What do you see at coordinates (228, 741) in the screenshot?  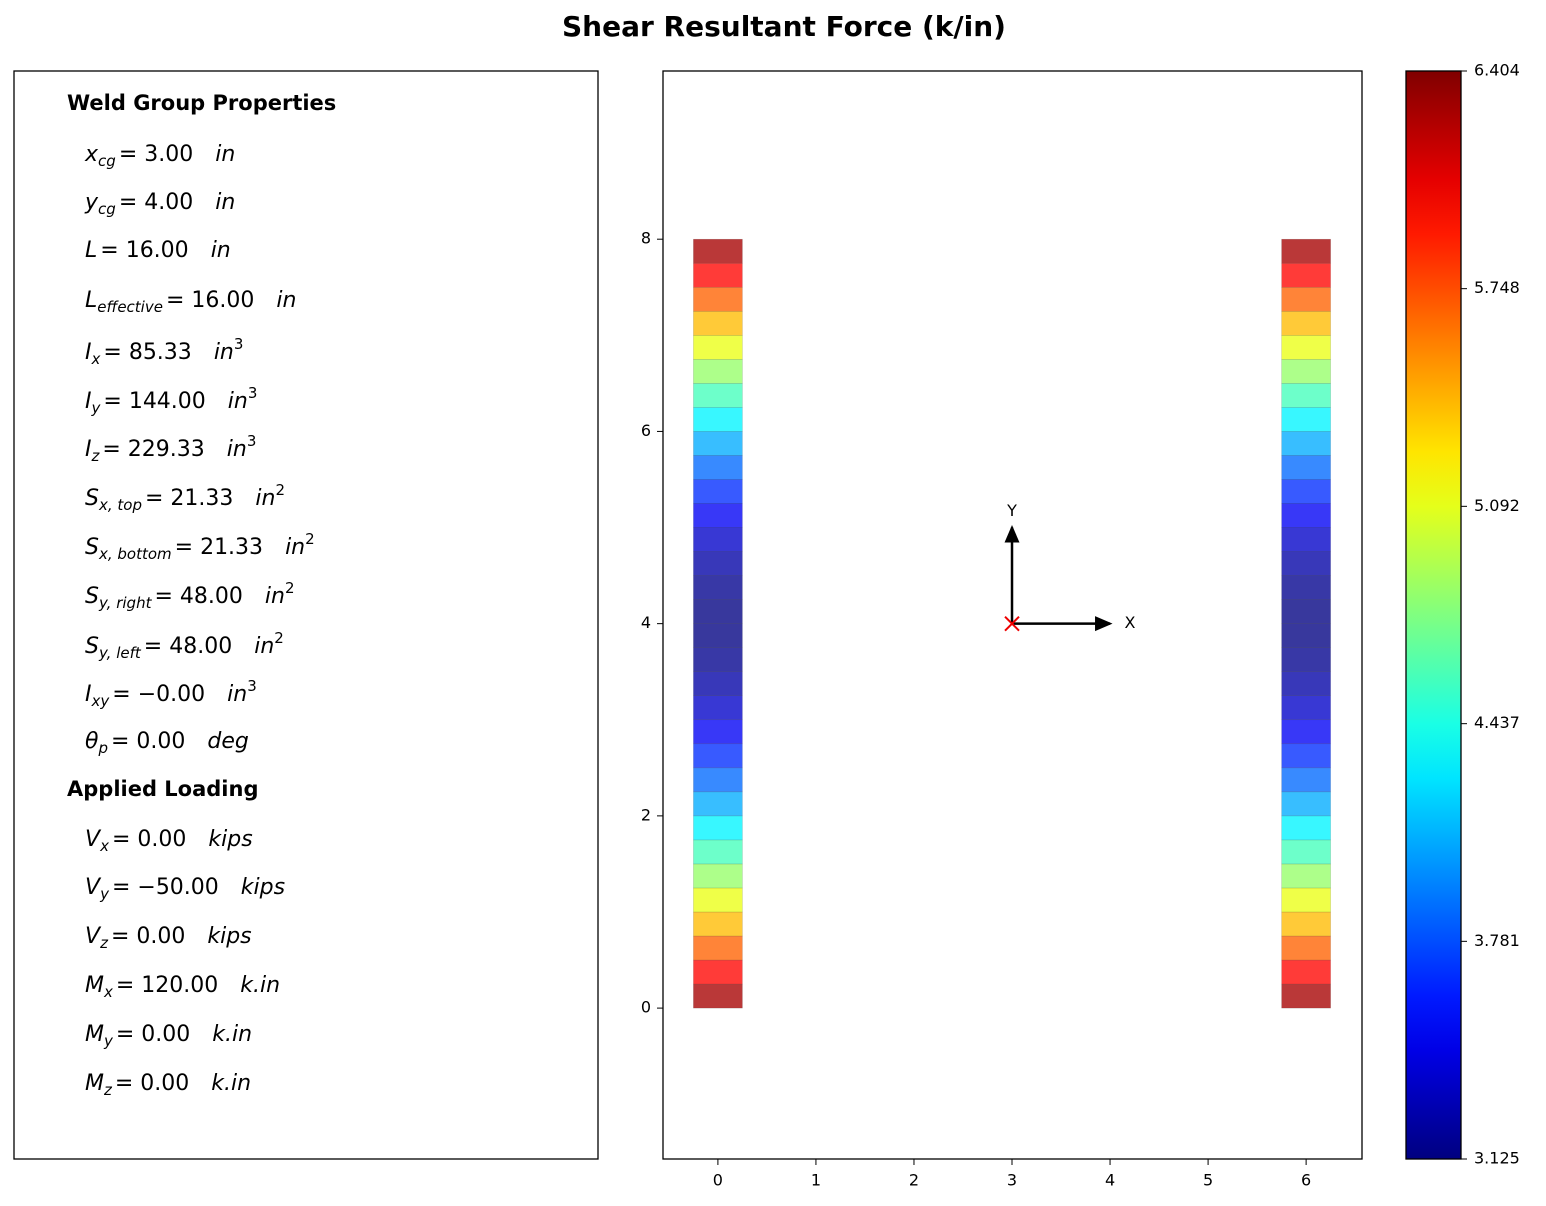 I see `unit: deg` at bounding box center [228, 741].